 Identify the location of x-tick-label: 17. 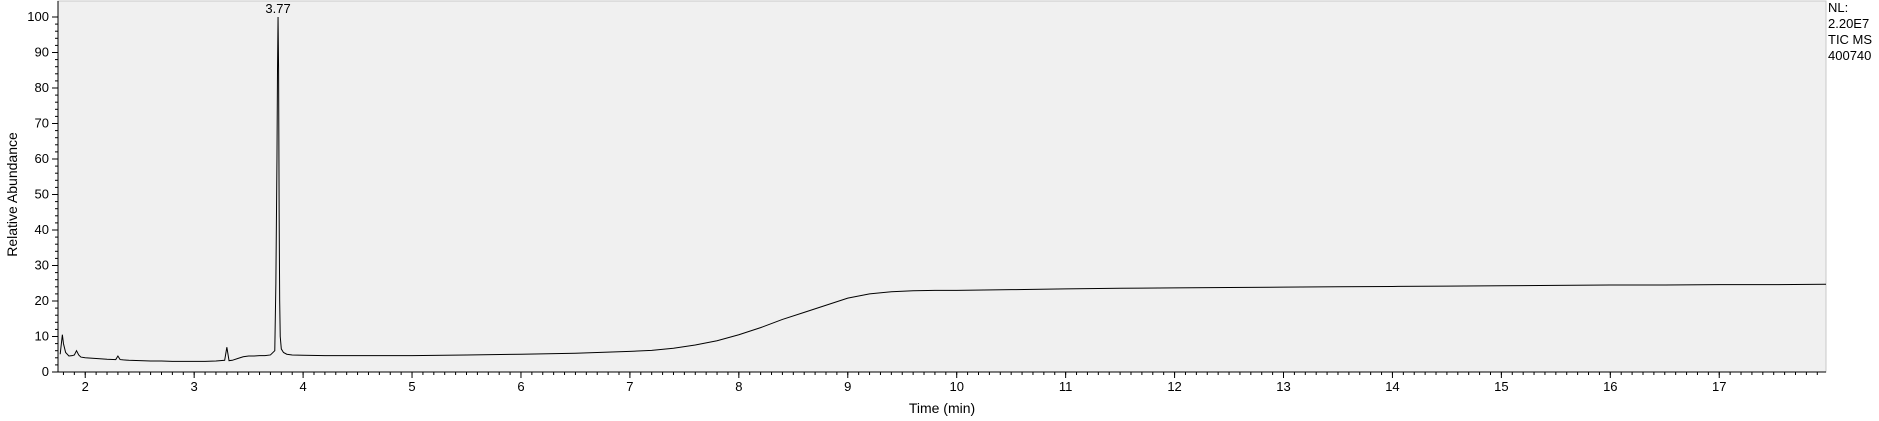
(1719, 386).